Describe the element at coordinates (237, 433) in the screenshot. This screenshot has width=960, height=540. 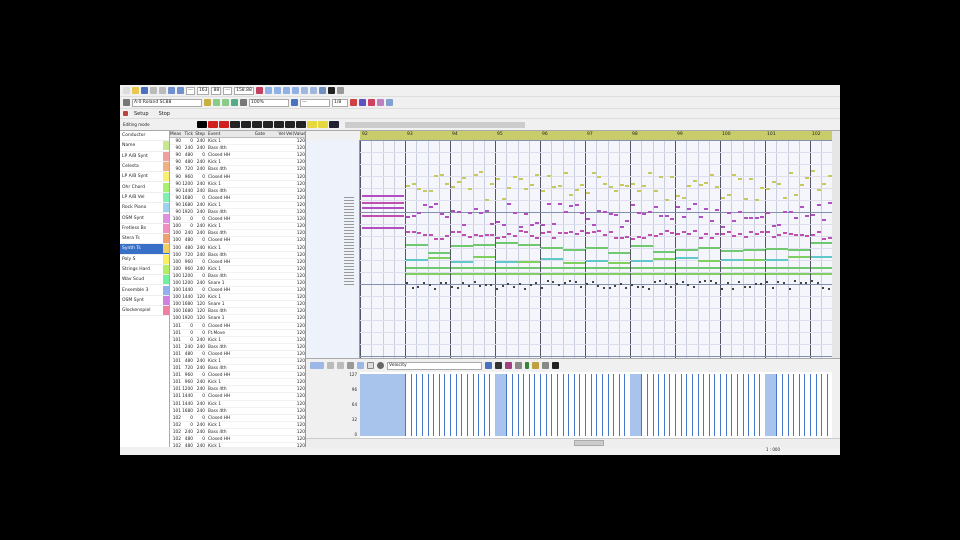
I see `event-row: 102 240 240 Bass 4th 120` at that location.